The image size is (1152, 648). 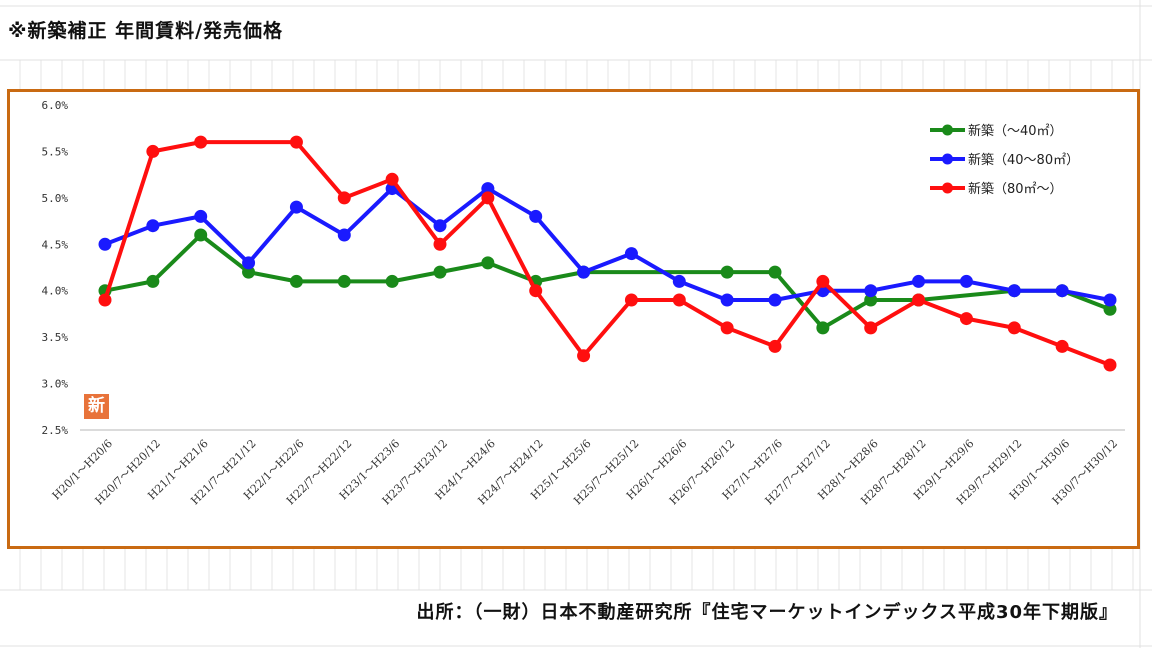 What do you see at coordinates (55, 430) in the screenshot?
I see `y-tick-label: 2.5%` at bounding box center [55, 430].